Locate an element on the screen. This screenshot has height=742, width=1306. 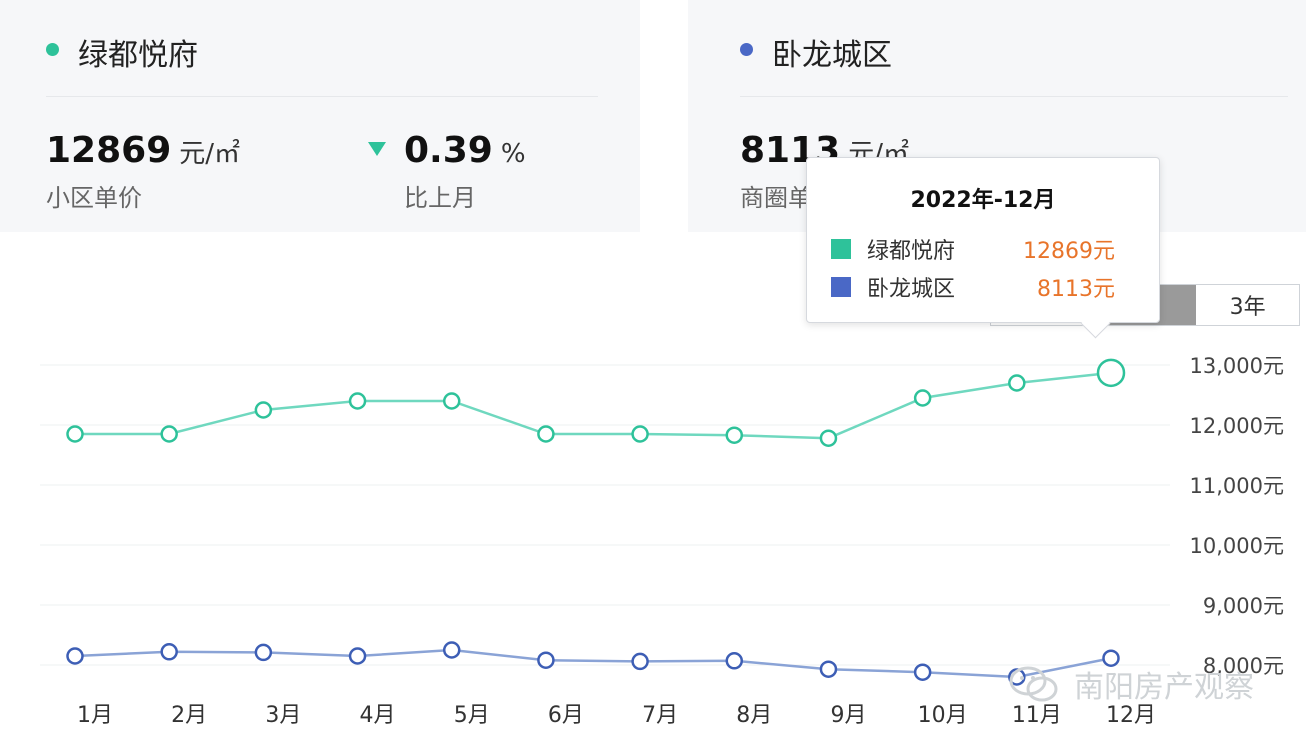
y-tick-label: 11,000元 is located at coordinates (1237, 486).